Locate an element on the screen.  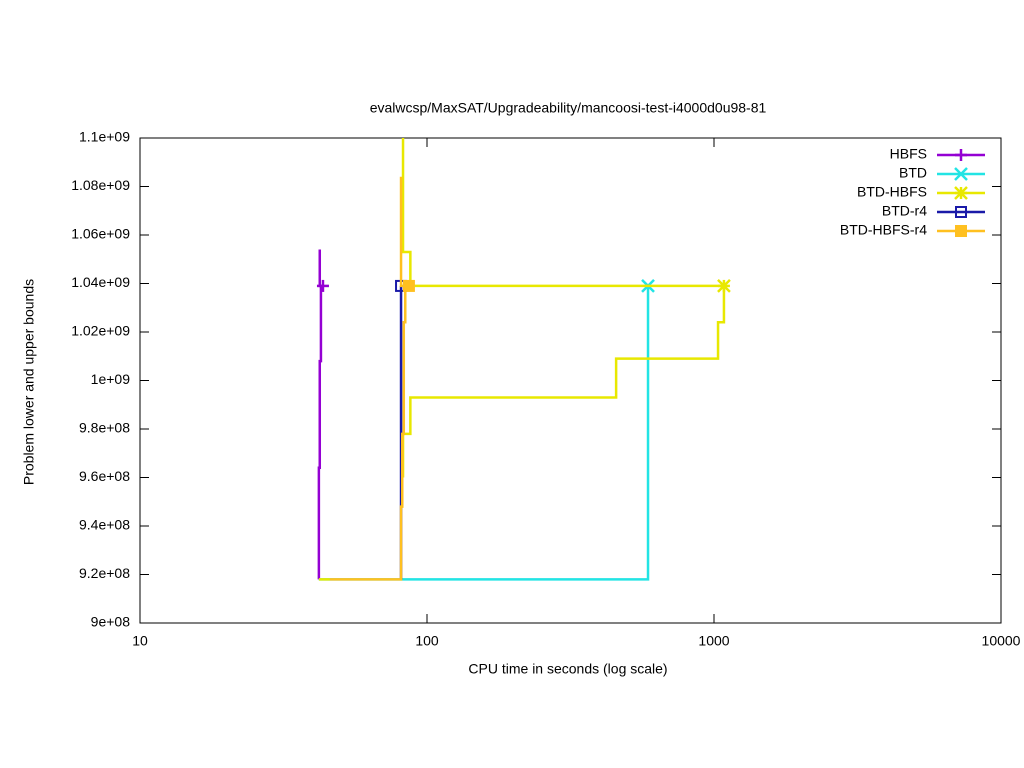
x-tick-label: 10000 is located at coordinates (1001, 641).